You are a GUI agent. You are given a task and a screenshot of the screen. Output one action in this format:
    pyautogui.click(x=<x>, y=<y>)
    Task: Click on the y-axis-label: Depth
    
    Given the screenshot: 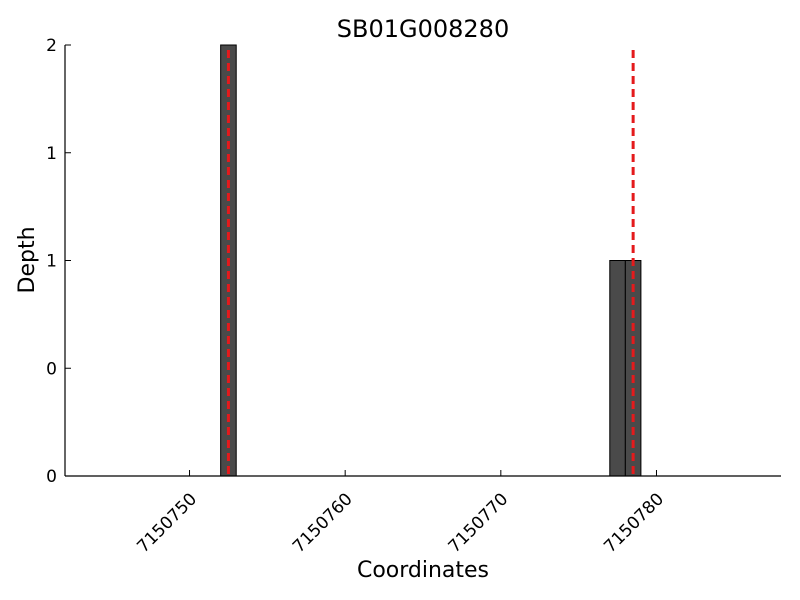 What is the action you would take?
    pyautogui.click(x=27, y=259)
    